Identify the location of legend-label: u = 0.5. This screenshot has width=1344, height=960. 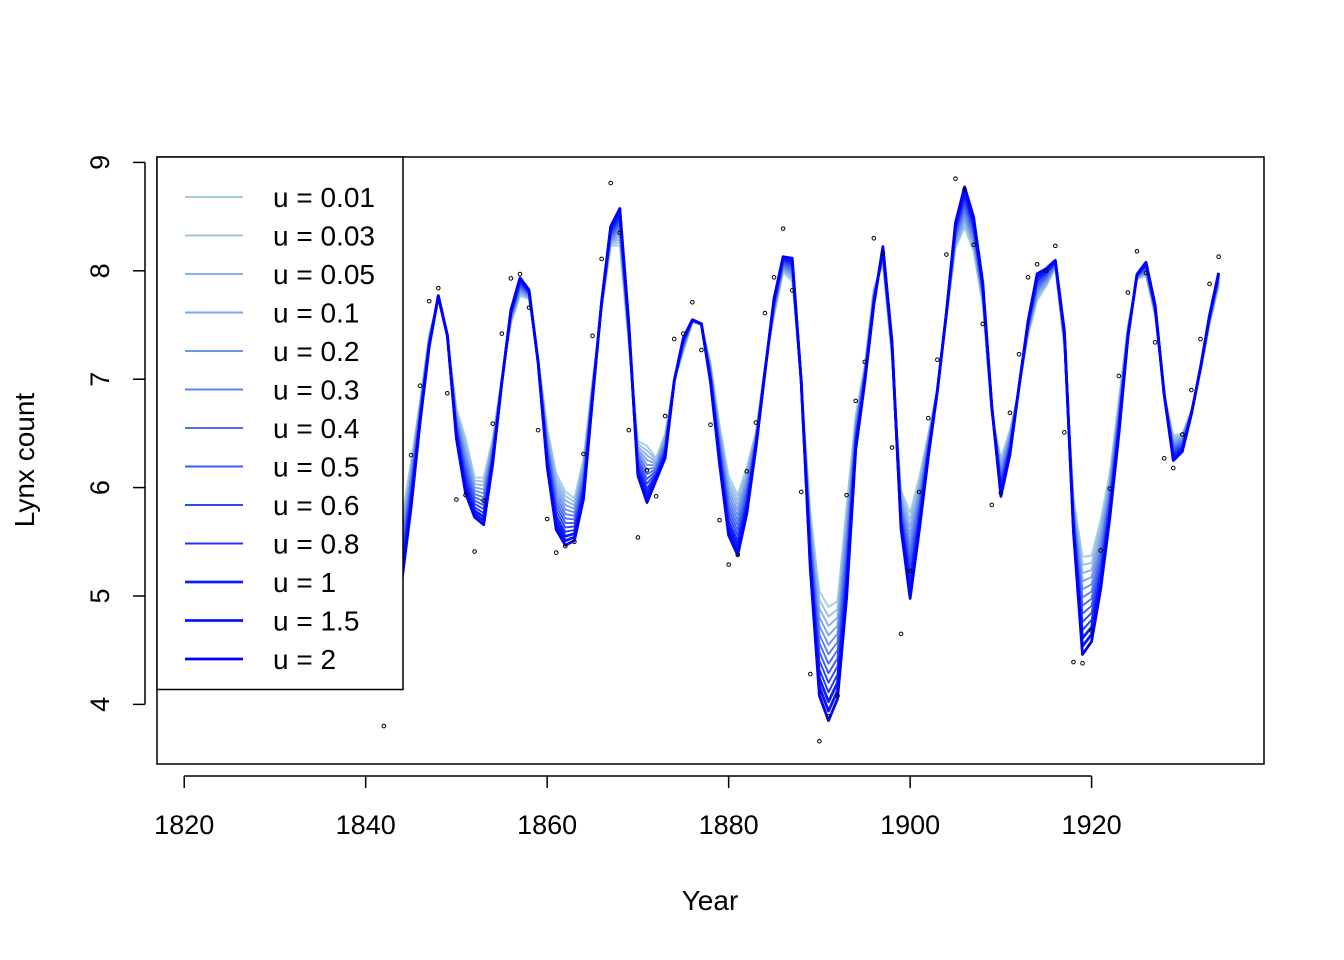
(316, 467).